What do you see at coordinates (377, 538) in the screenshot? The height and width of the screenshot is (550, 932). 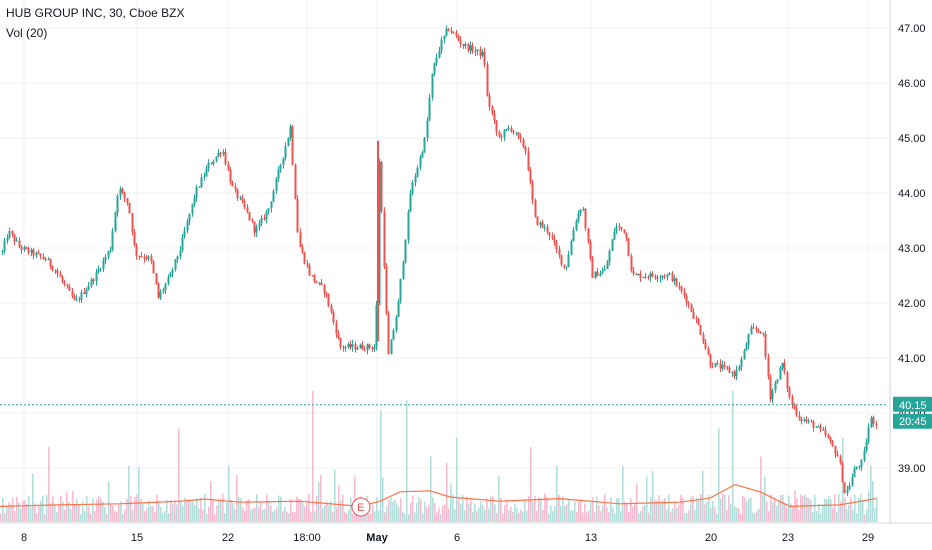 I see `time-tick-label: May` at bounding box center [377, 538].